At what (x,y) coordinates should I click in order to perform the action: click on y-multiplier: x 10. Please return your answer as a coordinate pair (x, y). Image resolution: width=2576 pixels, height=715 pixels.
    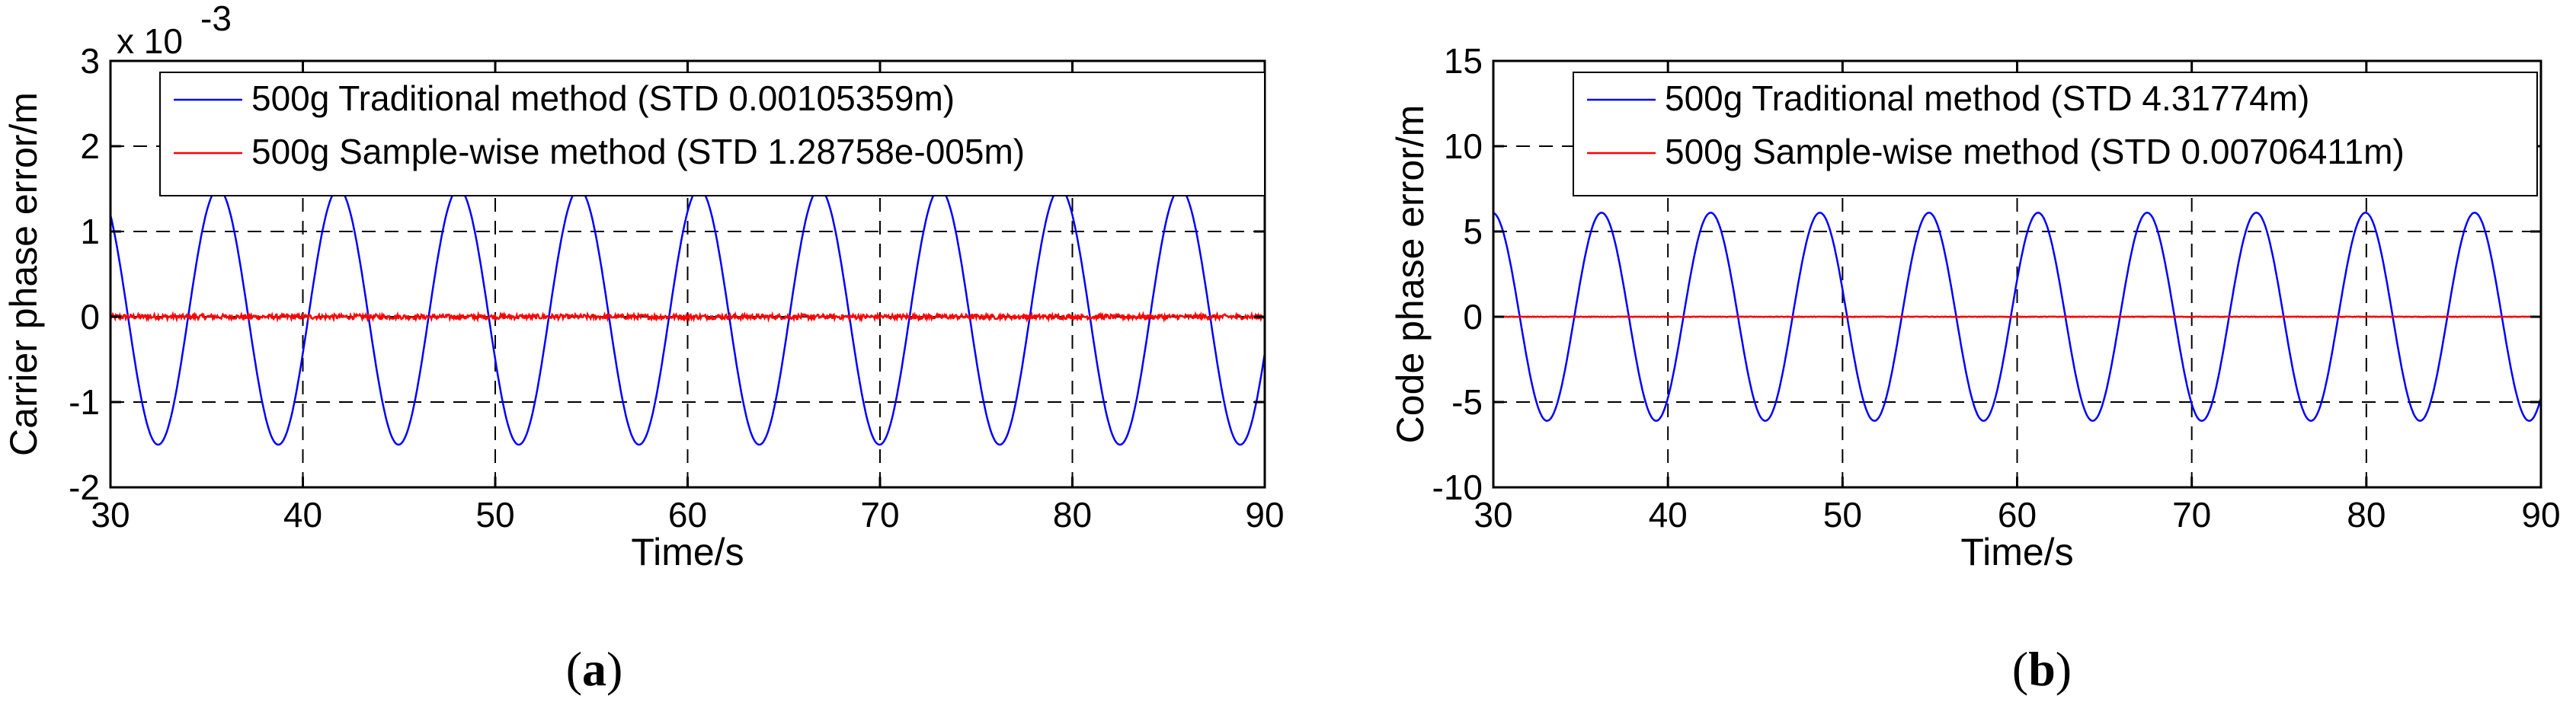
    Looking at the image, I should click on (150, 41).